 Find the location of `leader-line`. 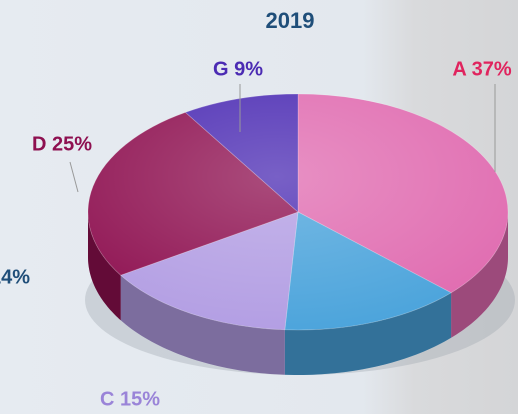

leader-line is located at coordinates (74, 177).